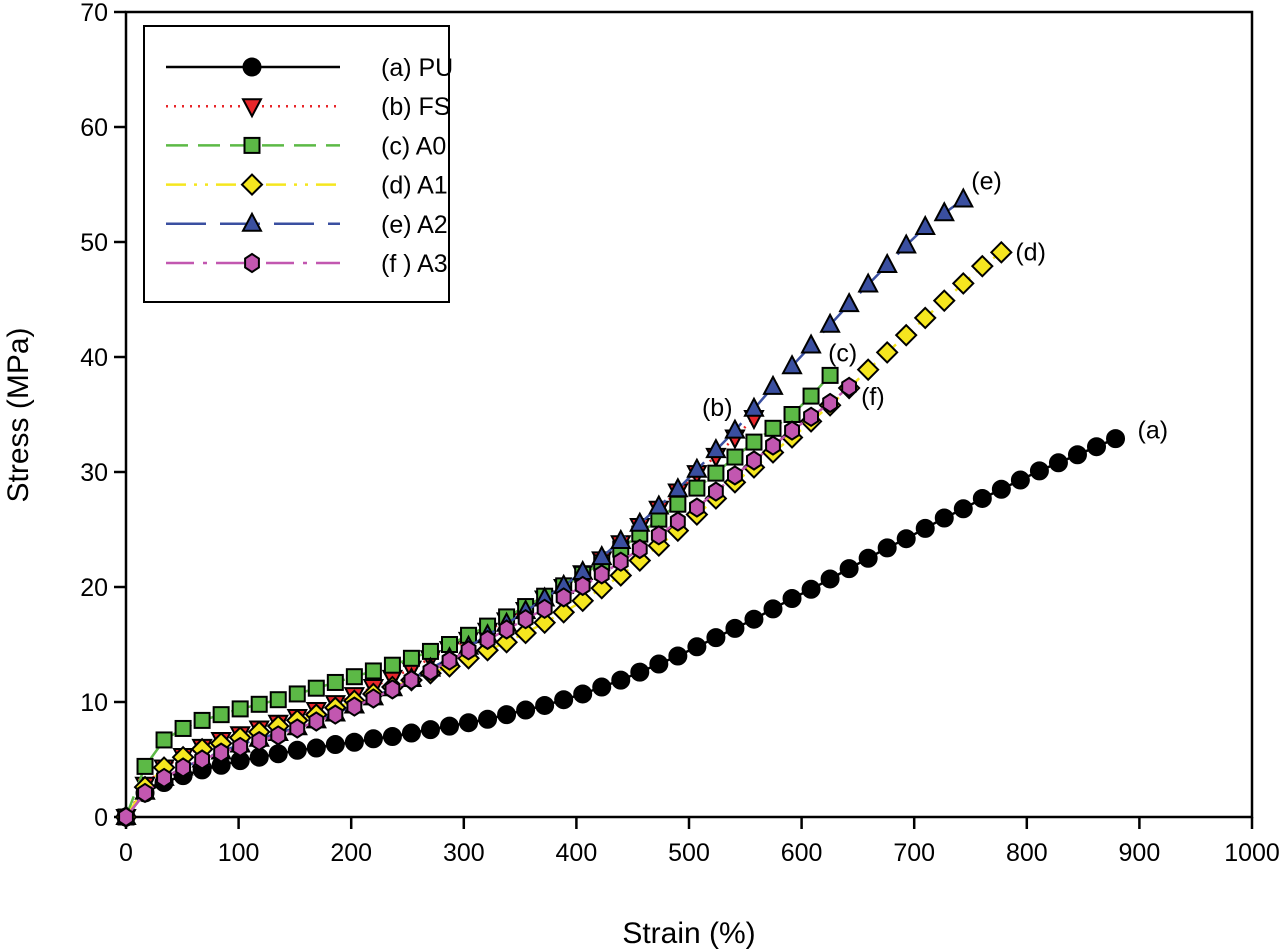  Describe the element at coordinates (688, 933) in the screenshot. I see `x-axis-title: Strain (%)` at that location.